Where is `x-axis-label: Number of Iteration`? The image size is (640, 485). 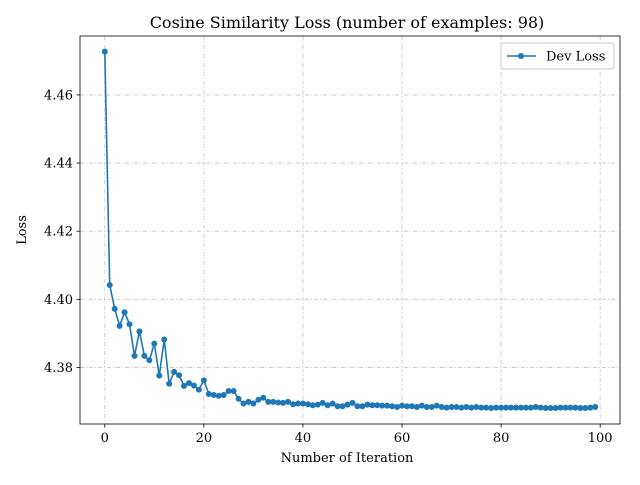
x-axis-label: Number of Iteration is located at coordinates (347, 458).